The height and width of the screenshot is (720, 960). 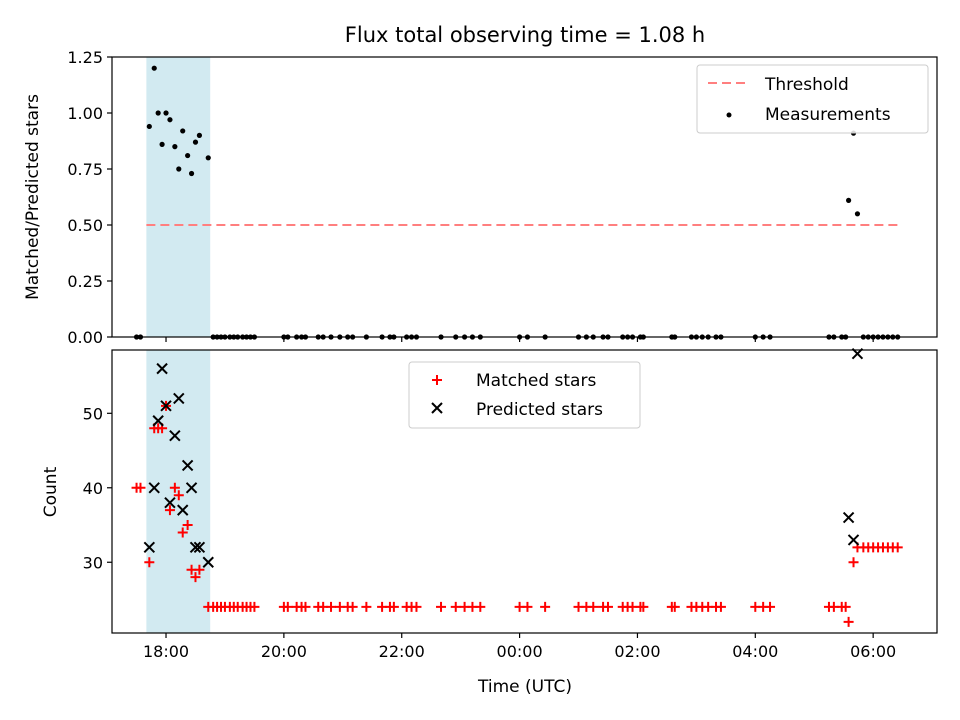 I want to click on x-tick-label: 04:00, so click(x=755, y=651).